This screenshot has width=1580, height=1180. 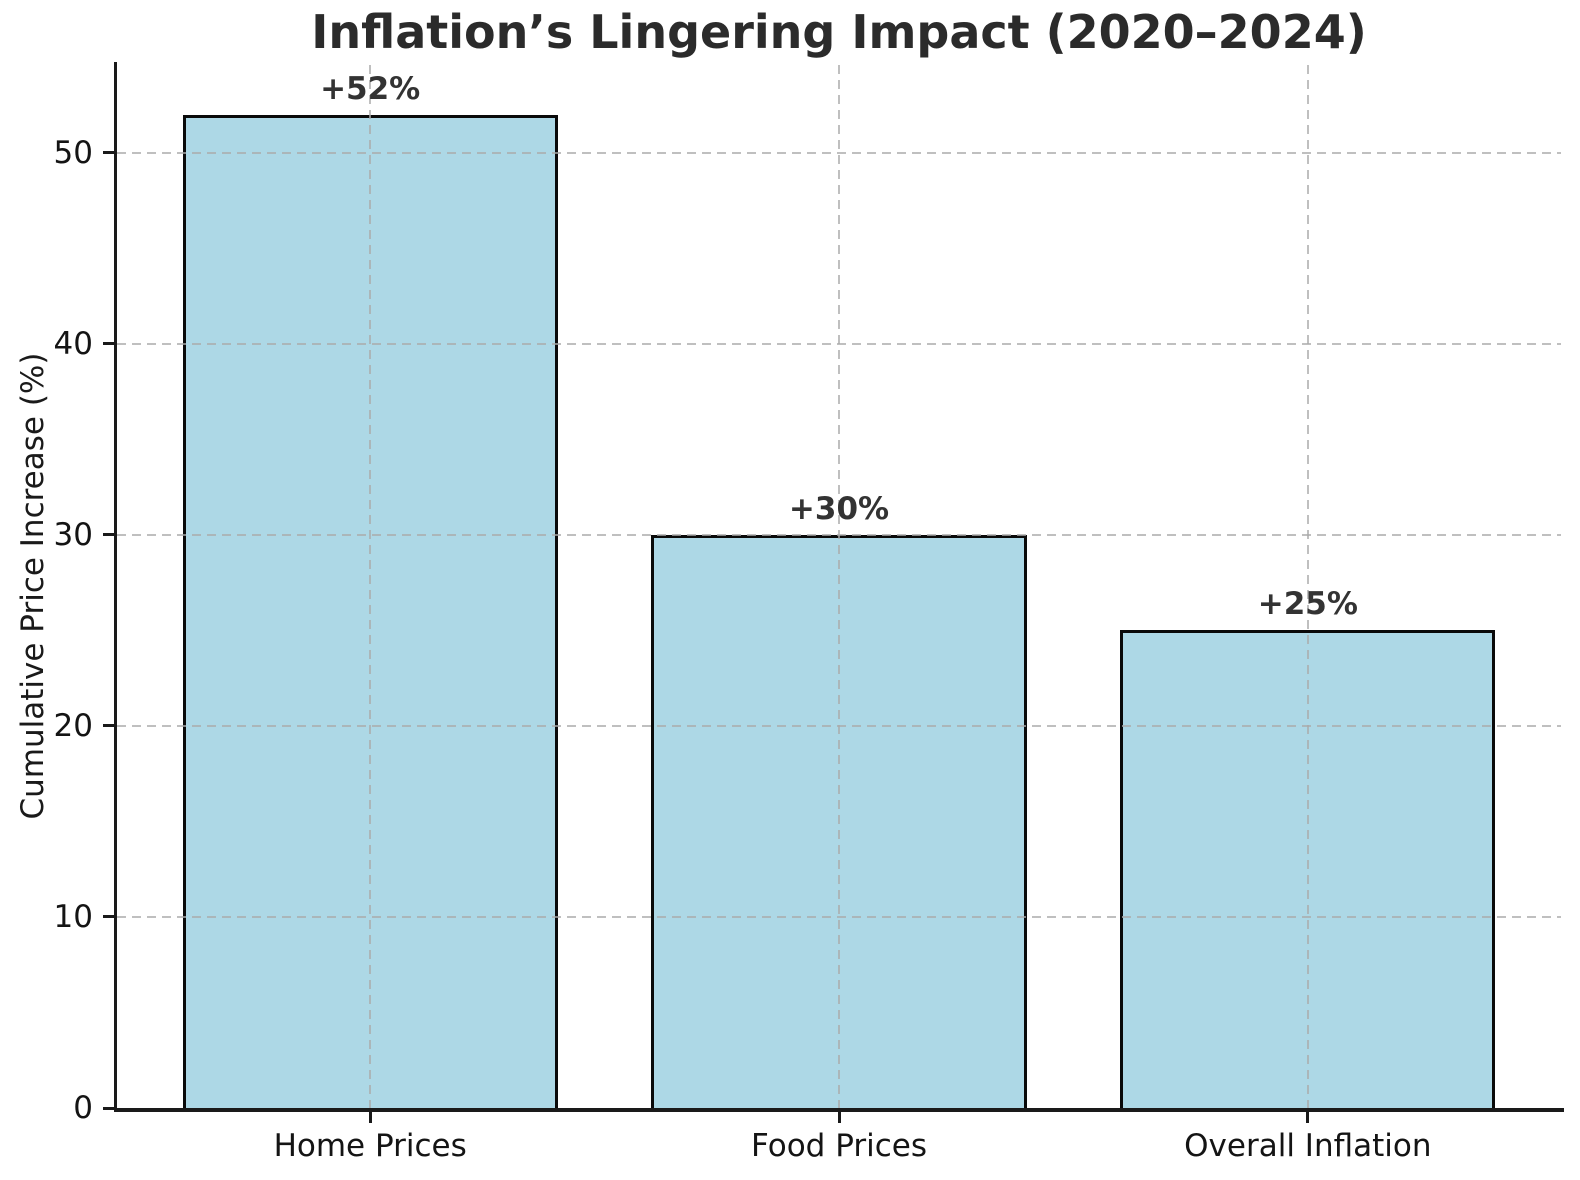 I want to click on bar-value-label-food-prices: +30%, so click(x=839, y=508).